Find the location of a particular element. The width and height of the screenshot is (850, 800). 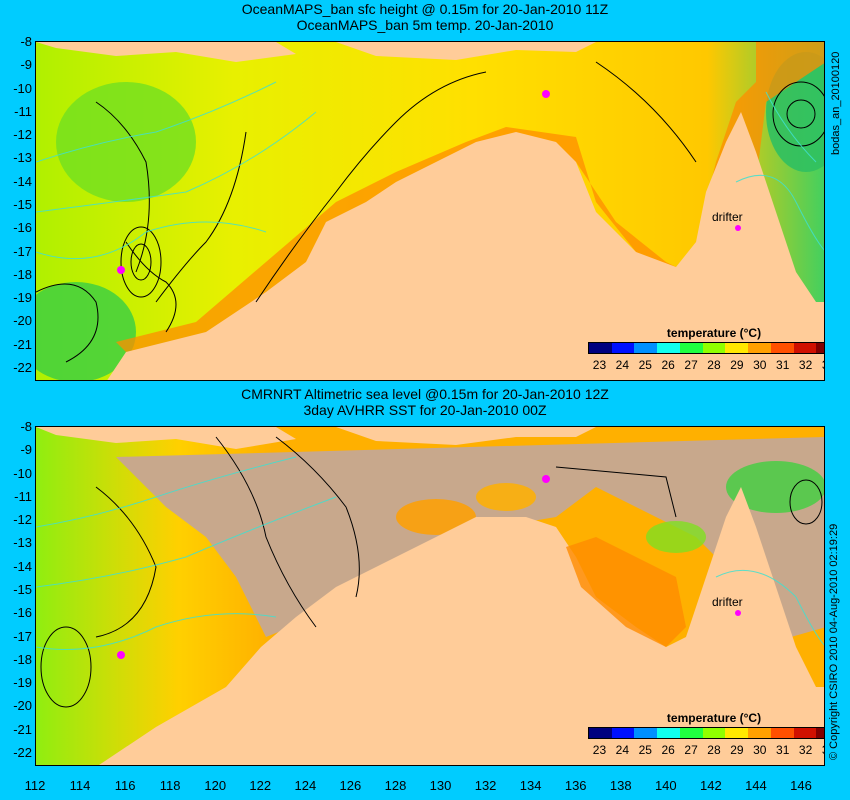

longitude-tick-label: 112 is located at coordinates (35, 785).